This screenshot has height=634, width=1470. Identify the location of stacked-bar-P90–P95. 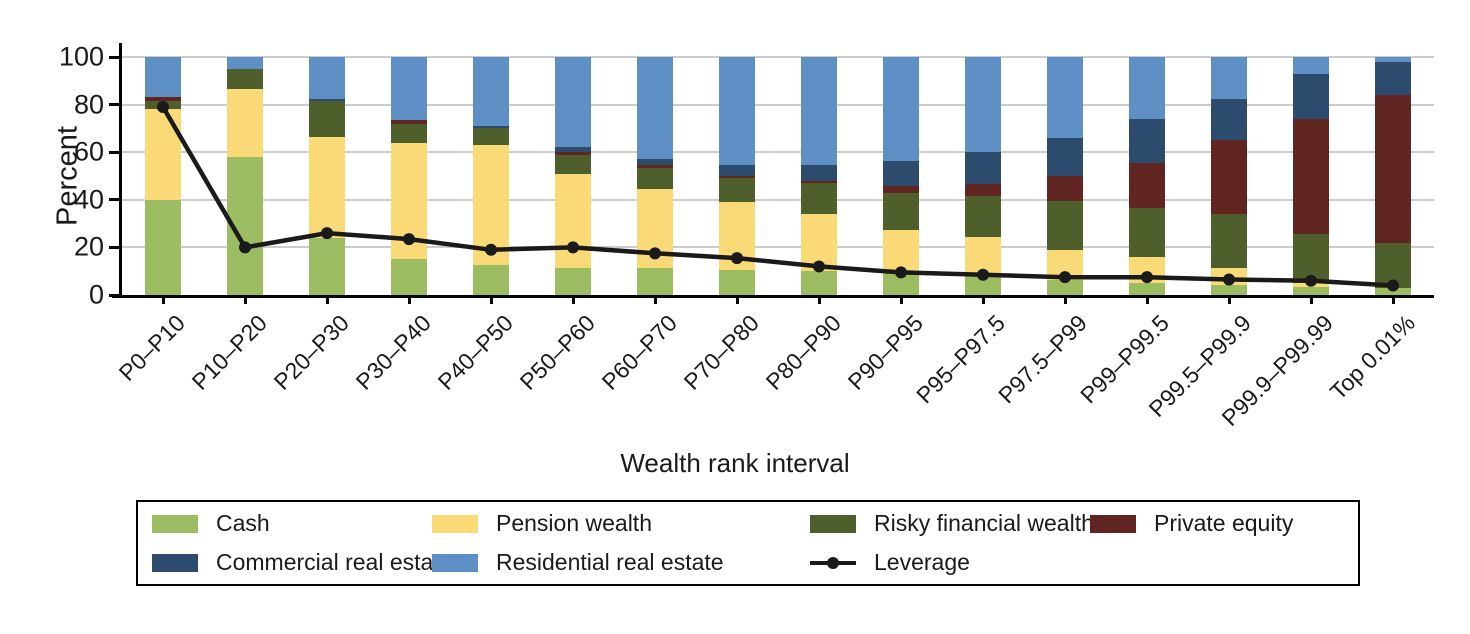
(901, 176).